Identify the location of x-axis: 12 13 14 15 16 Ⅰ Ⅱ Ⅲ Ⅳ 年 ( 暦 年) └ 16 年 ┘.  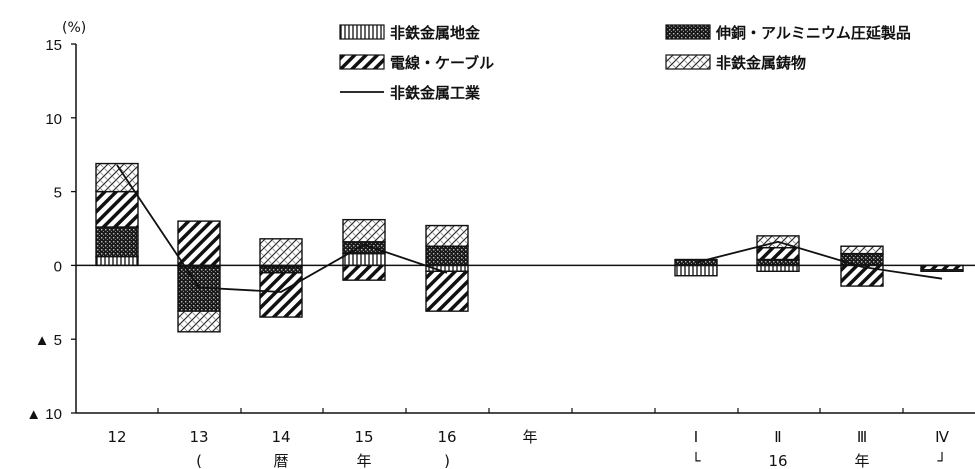
(525, 438).